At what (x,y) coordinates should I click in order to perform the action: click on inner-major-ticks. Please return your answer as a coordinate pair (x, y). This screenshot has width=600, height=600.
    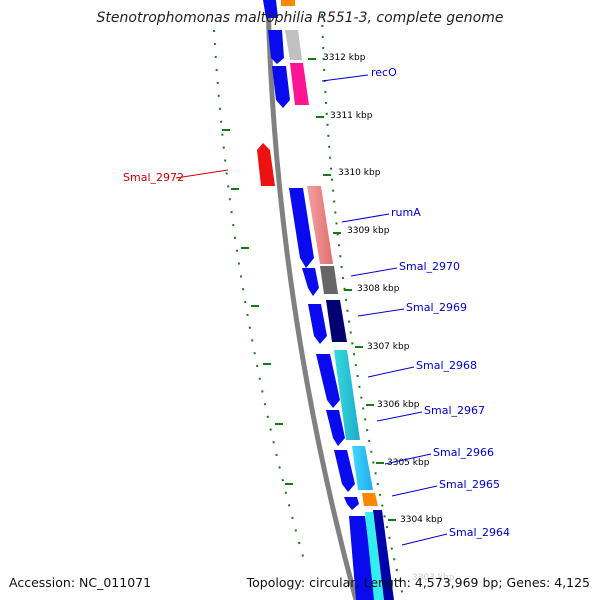
    Looking at the image, I should click on (257, 307).